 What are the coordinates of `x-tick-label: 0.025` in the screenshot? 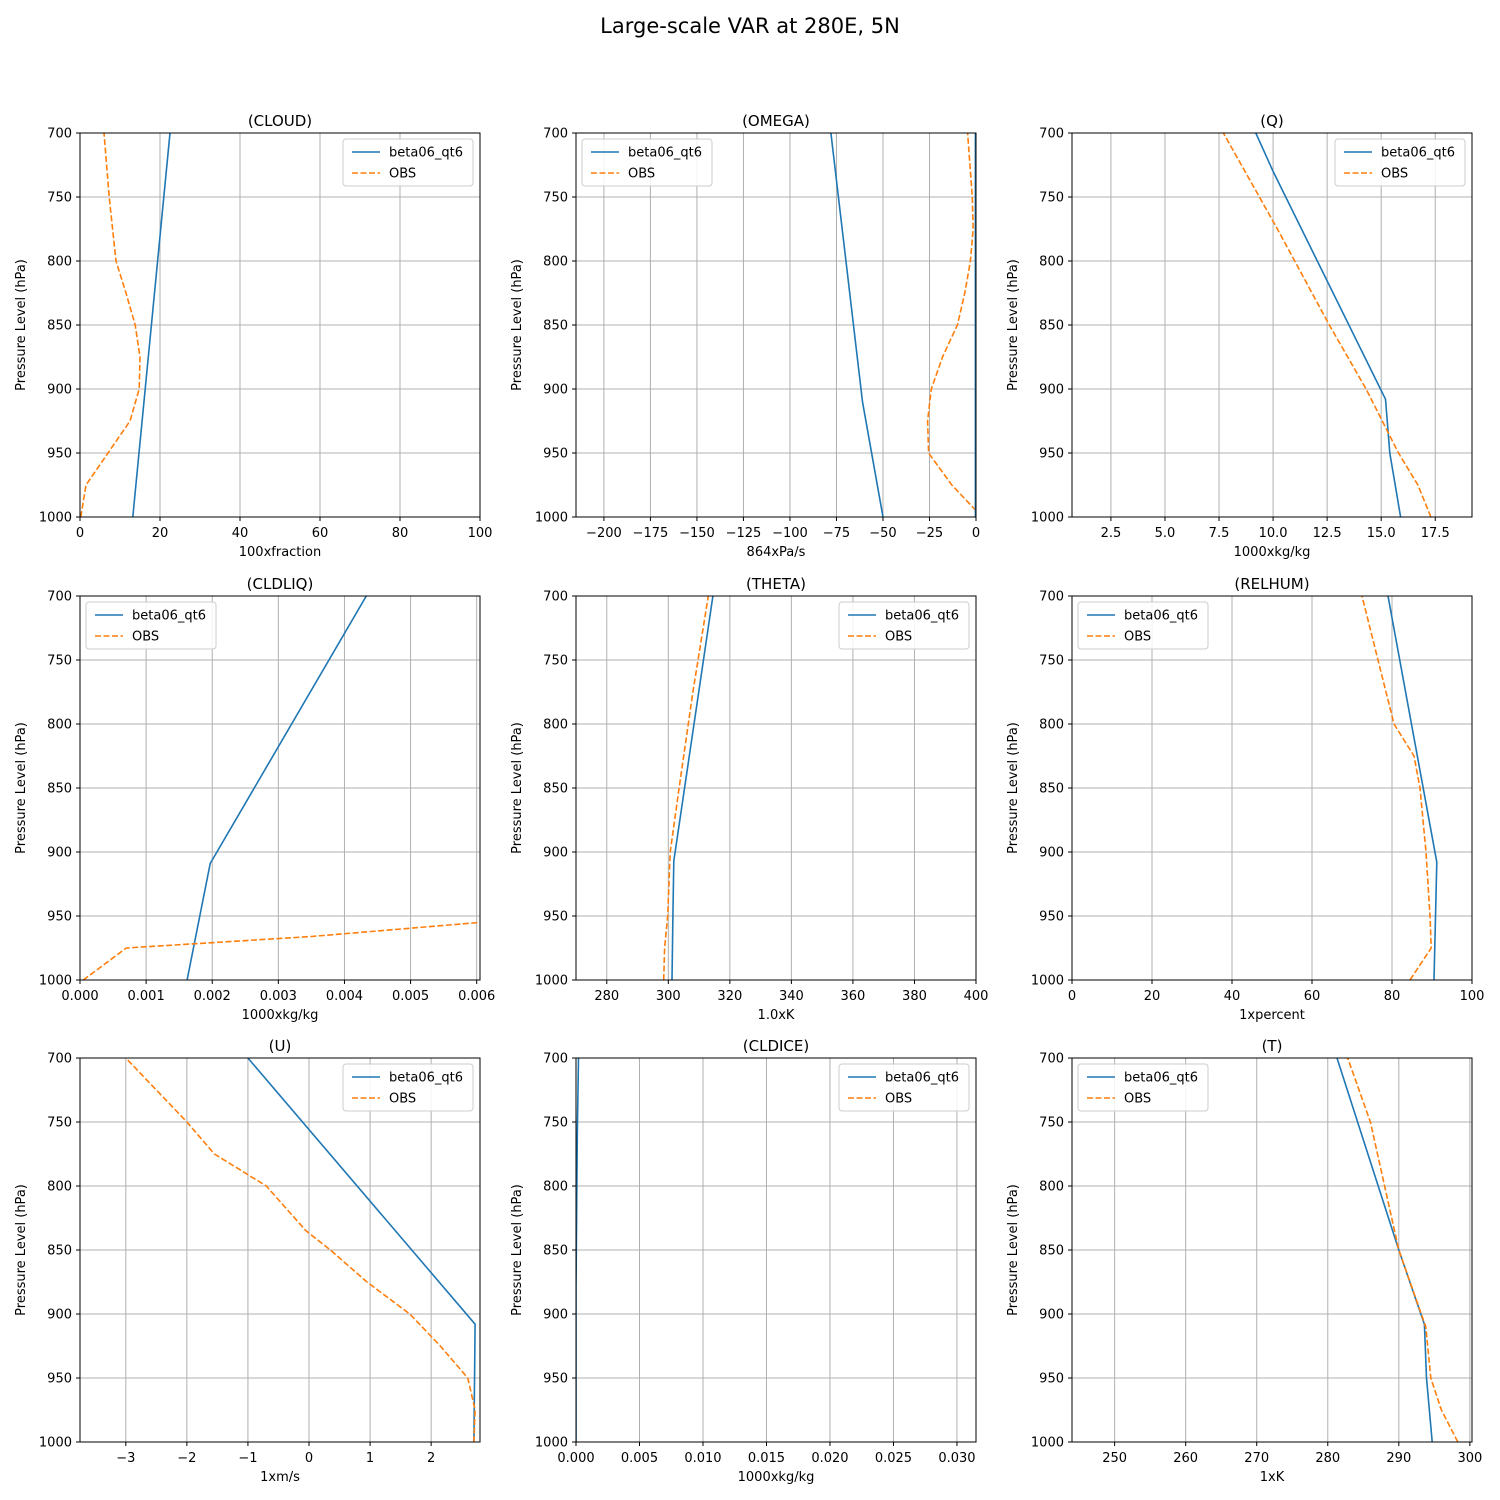 It's located at (893, 1458).